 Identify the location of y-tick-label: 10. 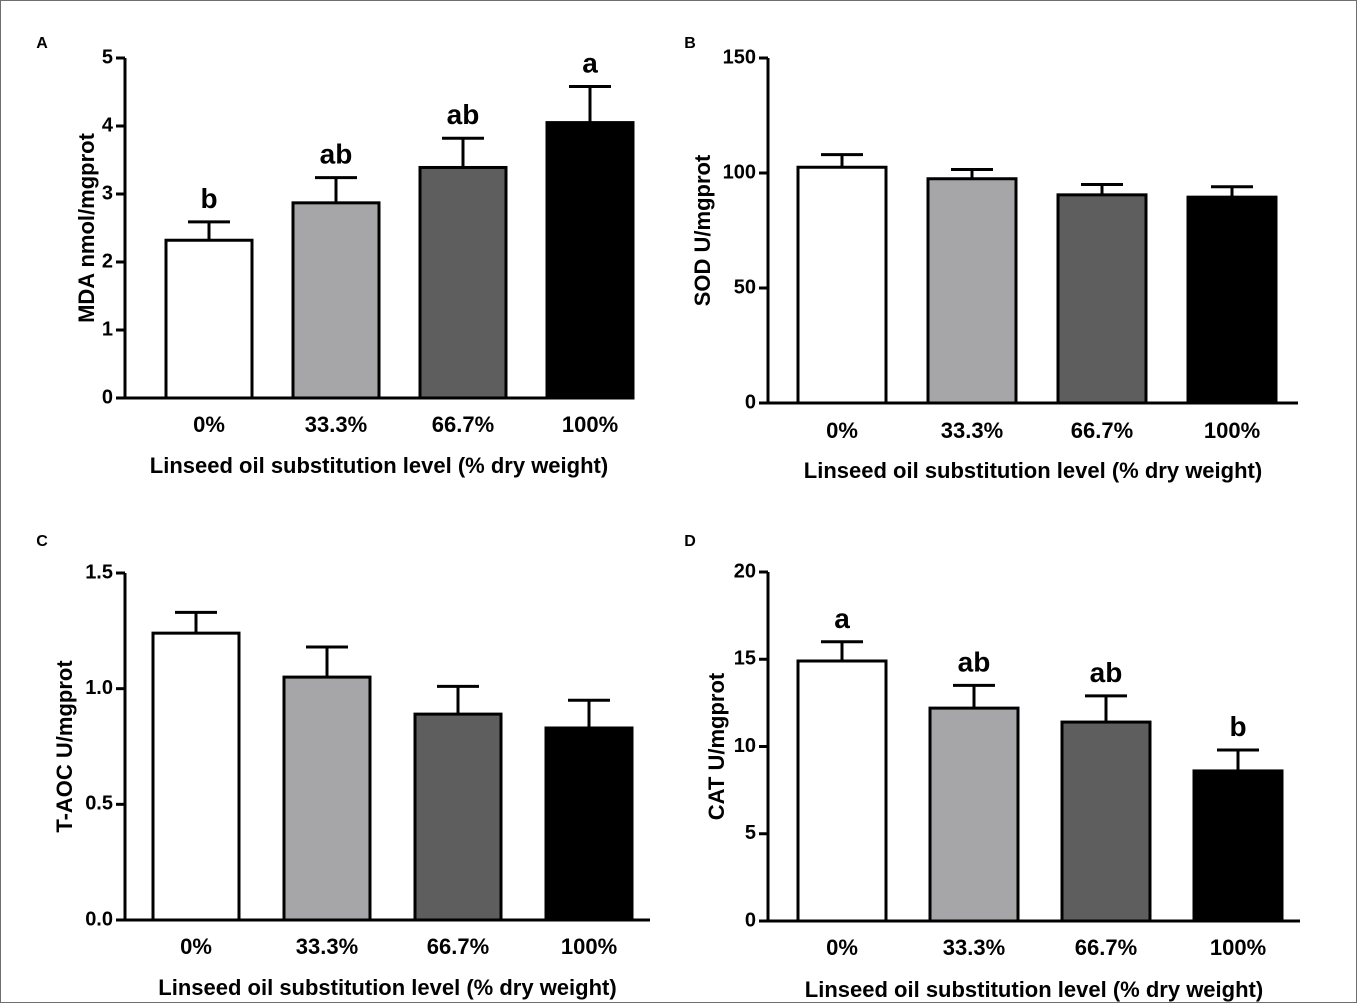
(745, 746).